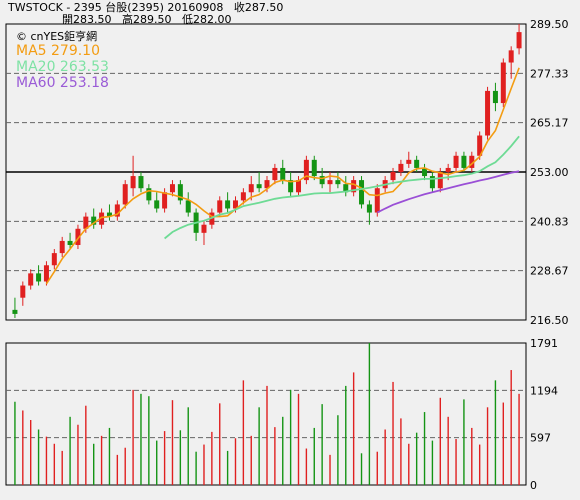 The width and height of the screenshot is (580, 500). I want to click on y-tick-label: 228.67, so click(549, 271).